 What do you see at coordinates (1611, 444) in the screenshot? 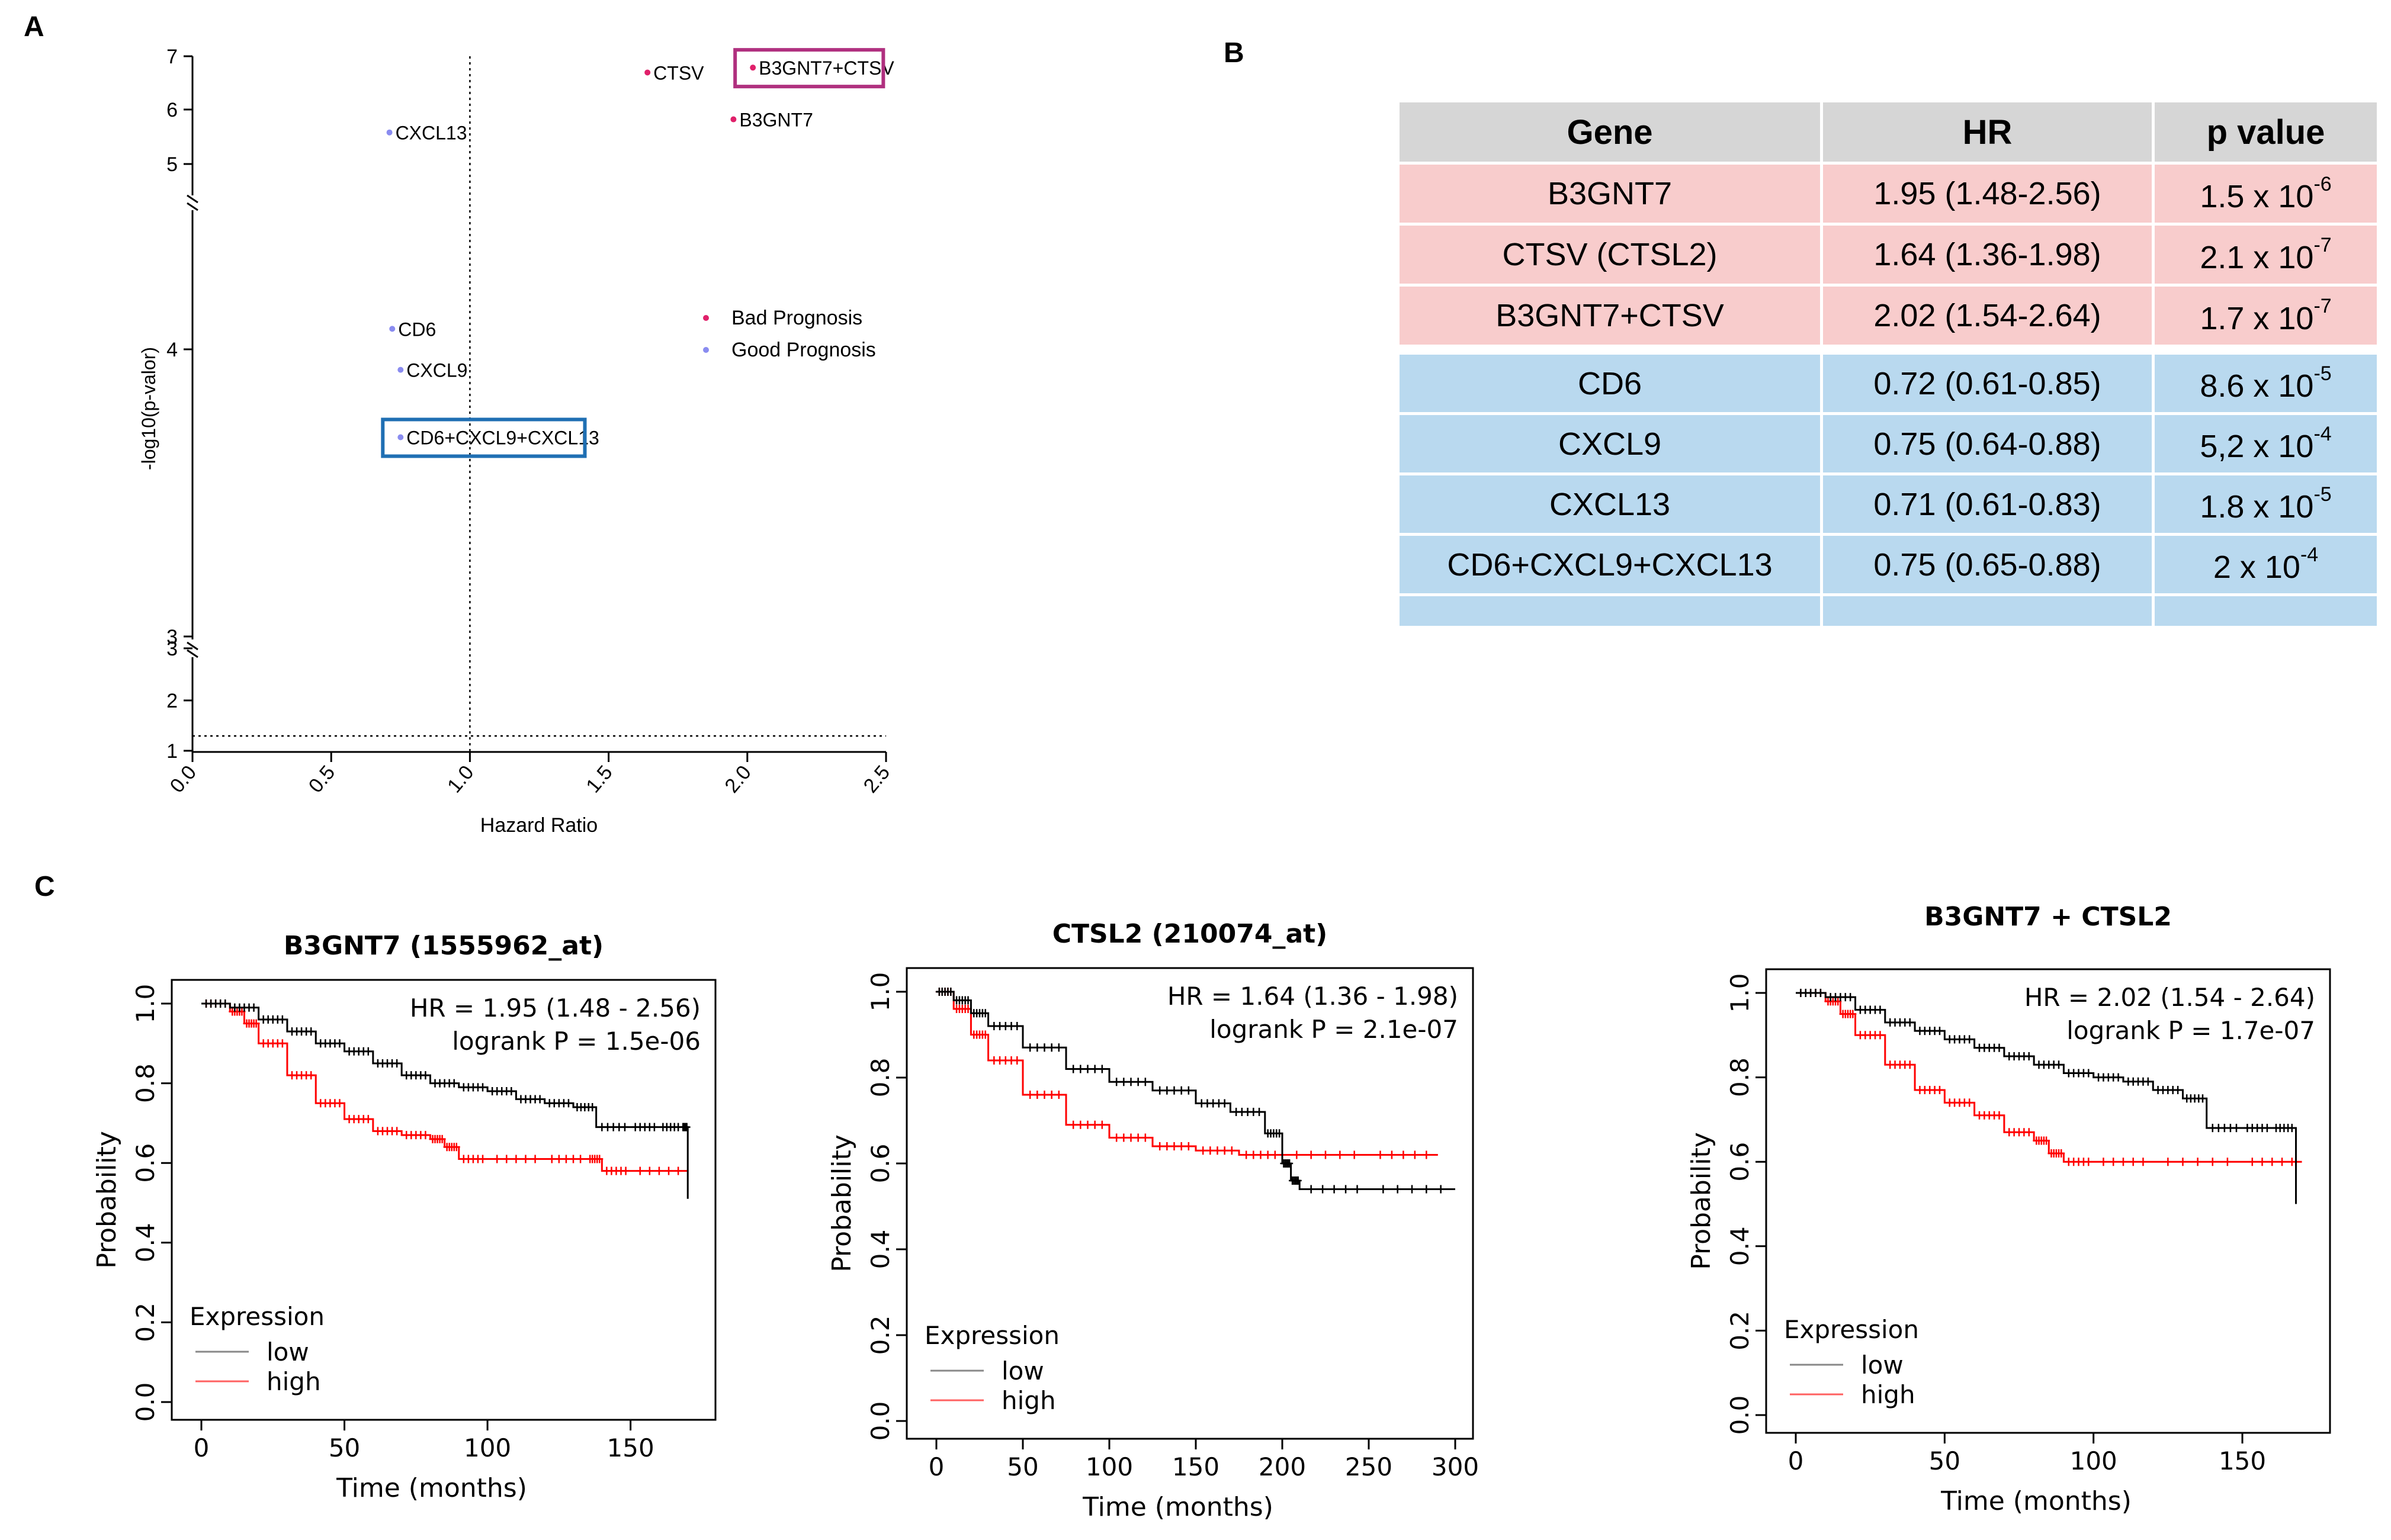
I see `cell-gene: CXCL9` at bounding box center [1611, 444].